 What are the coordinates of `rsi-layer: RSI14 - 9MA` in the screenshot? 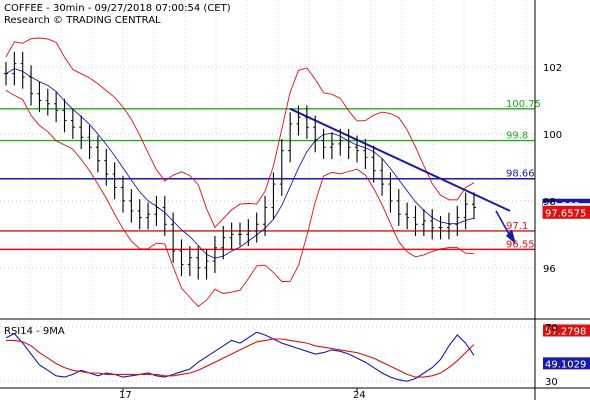 It's located at (267, 354).